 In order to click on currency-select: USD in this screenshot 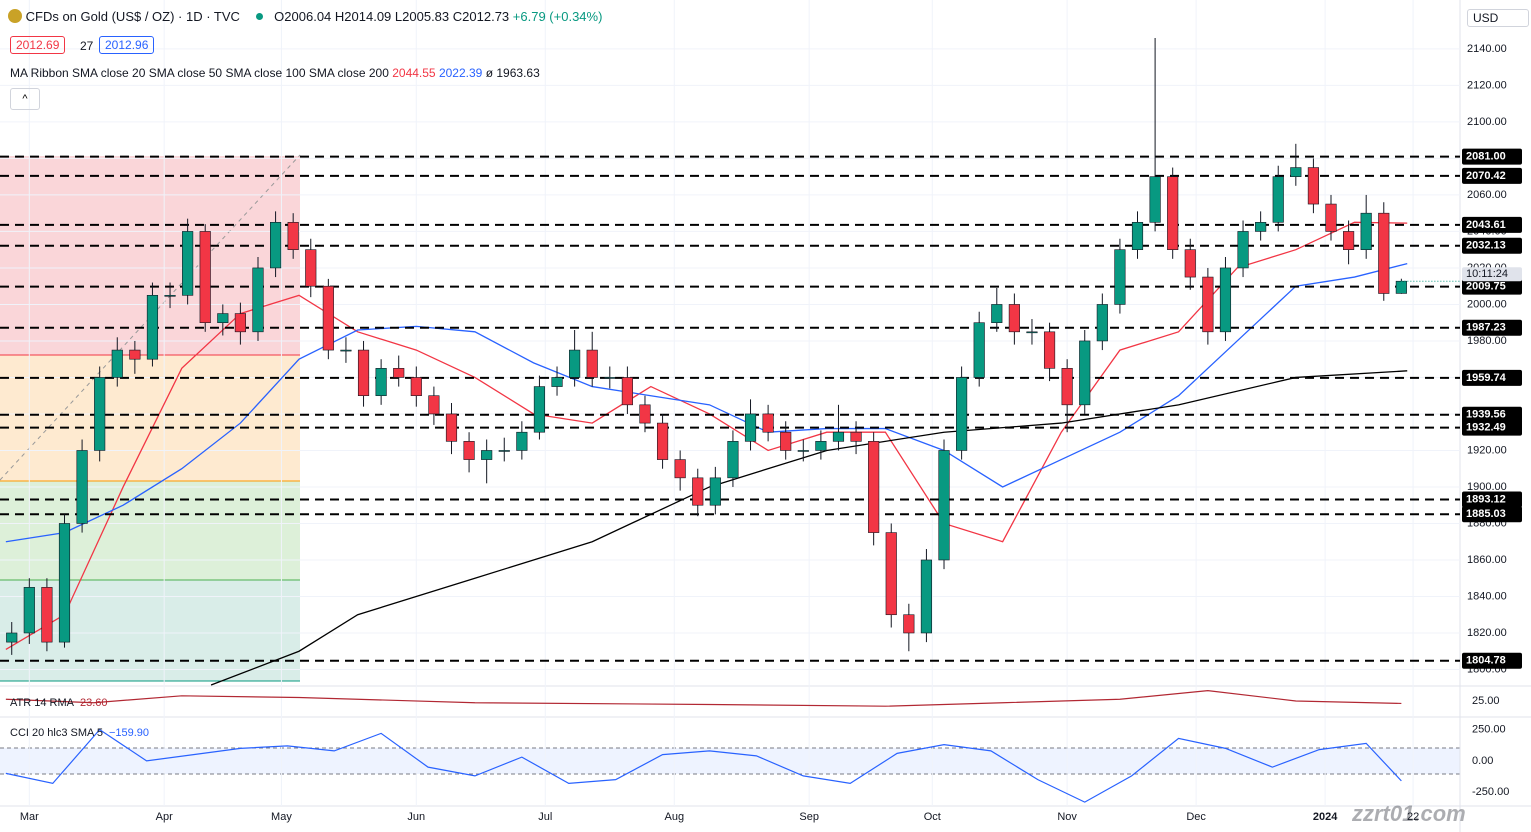, I will do `click(1498, 18)`.